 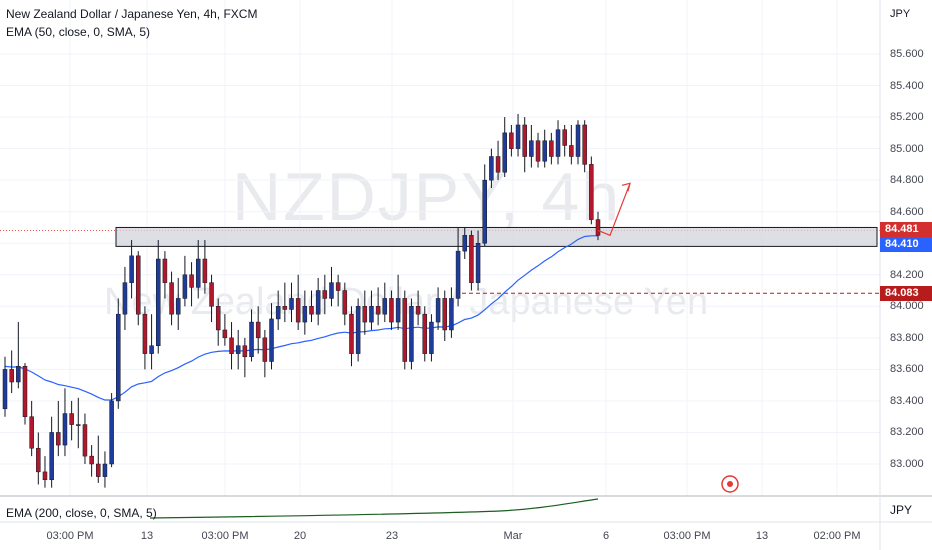 What do you see at coordinates (513, 536) in the screenshot?
I see `time-tick: Mar` at bounding box center [513, 536].